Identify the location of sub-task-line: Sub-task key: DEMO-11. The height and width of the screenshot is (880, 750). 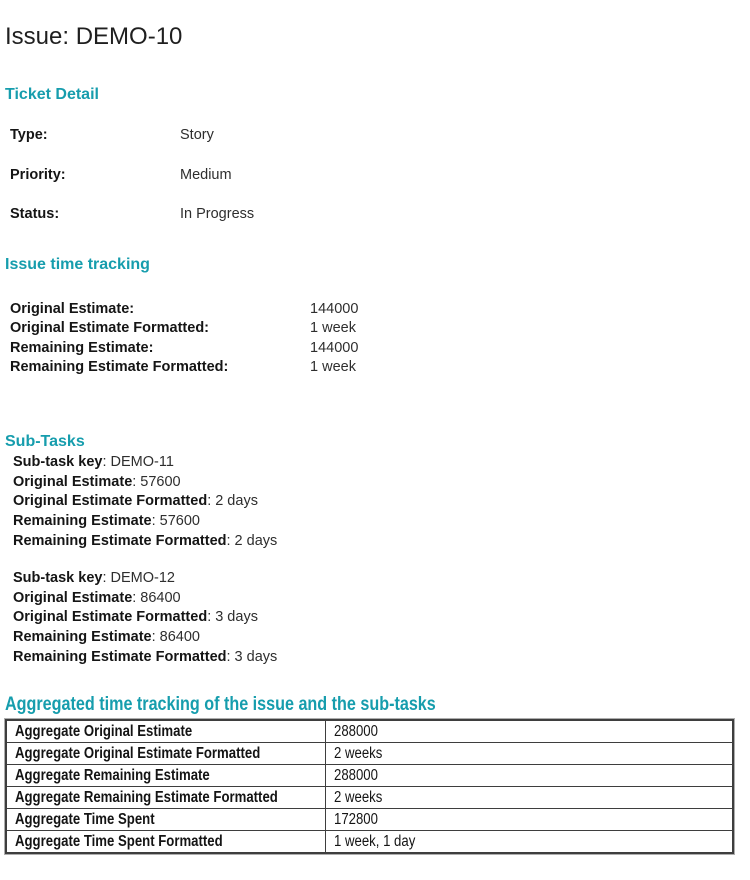
(145, 463).